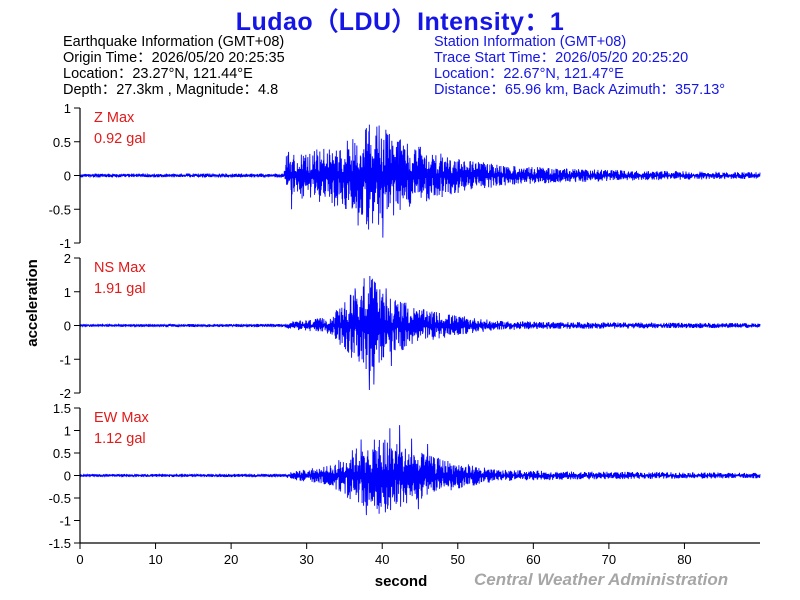 This screenshot has height=600, width=800. I want to click on max-value-ns: 1.91 gal, so click(120, 289).